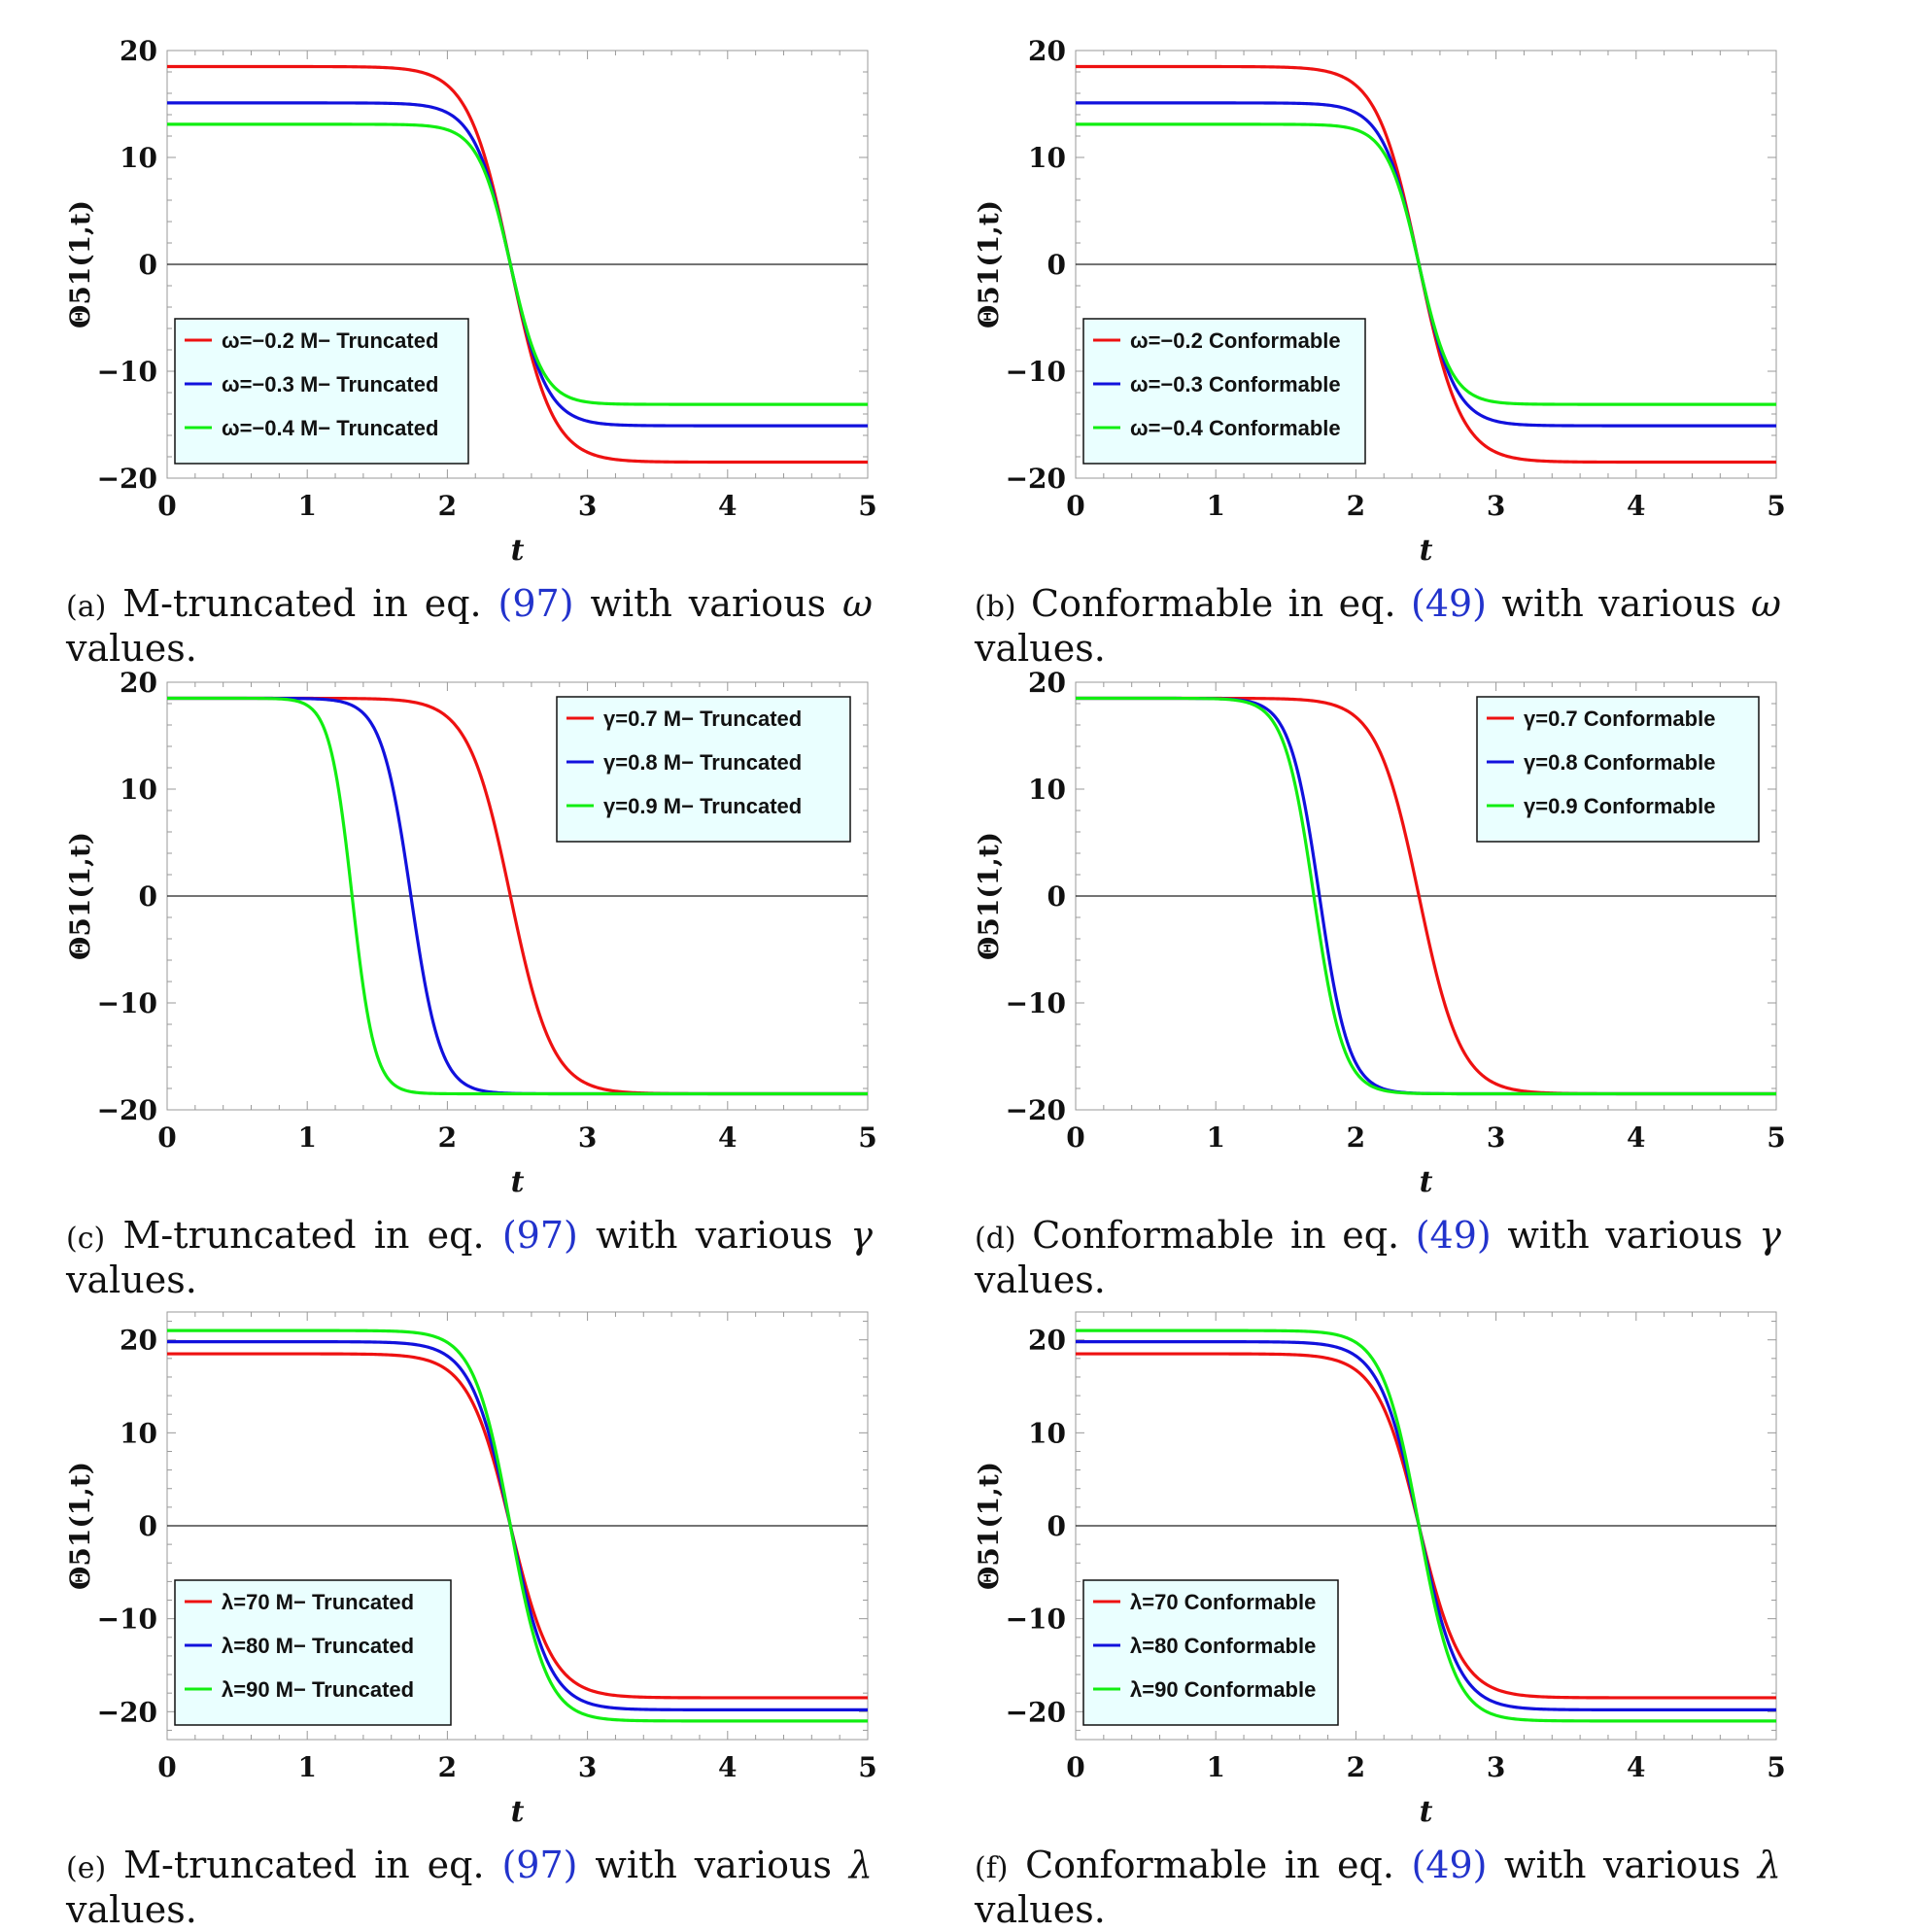 The width and height of the screenshot is (1922, 1932). Describe the element at coordinates (86, 1868) in the screenshot. I see `caption-label: (e)` at that location.